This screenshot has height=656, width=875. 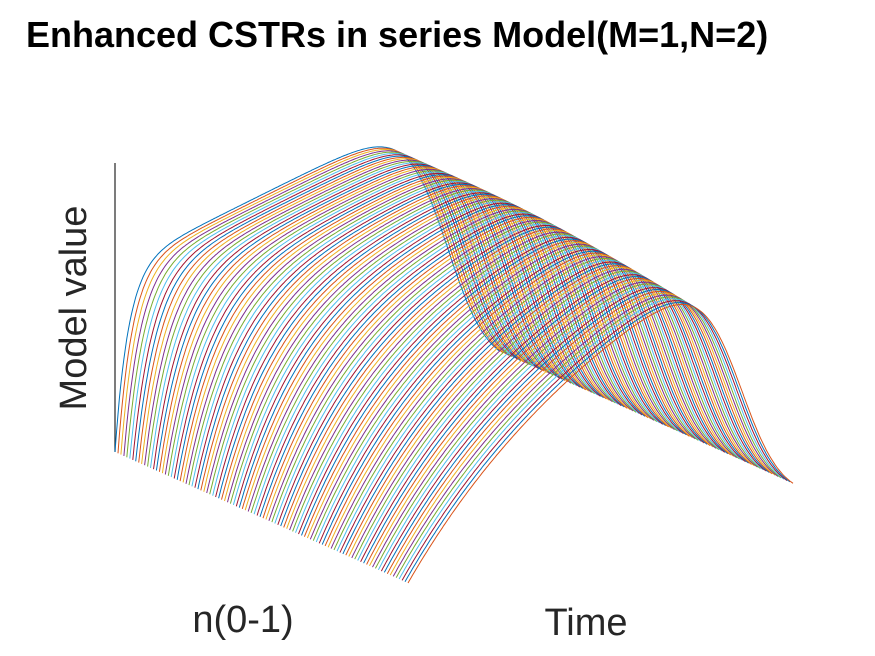 What do you see at coordinates (74, 308) in the screenshot?
I see `y-axis-label: Model value` at bounding box center [74, 308].